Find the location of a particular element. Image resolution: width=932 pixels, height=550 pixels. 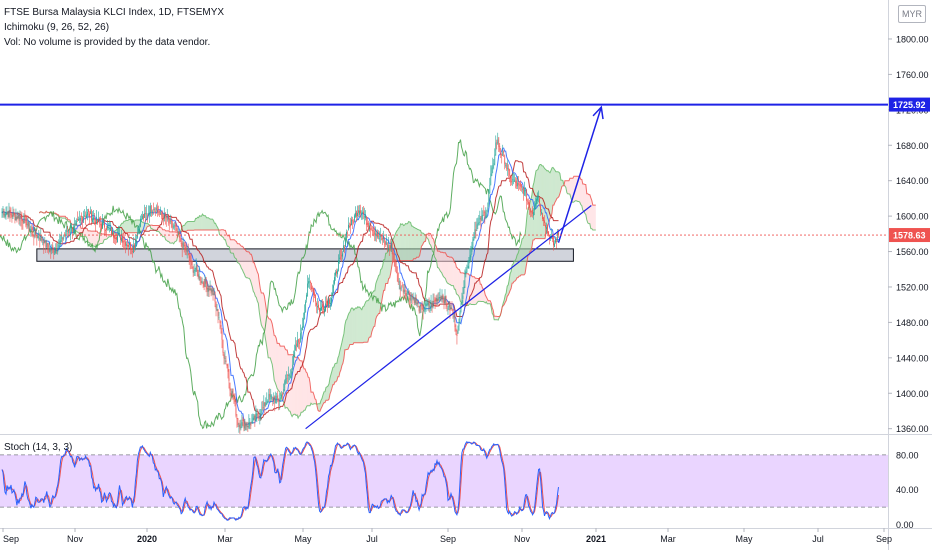

currency-button: MYR is located at coordinates (912, 14).